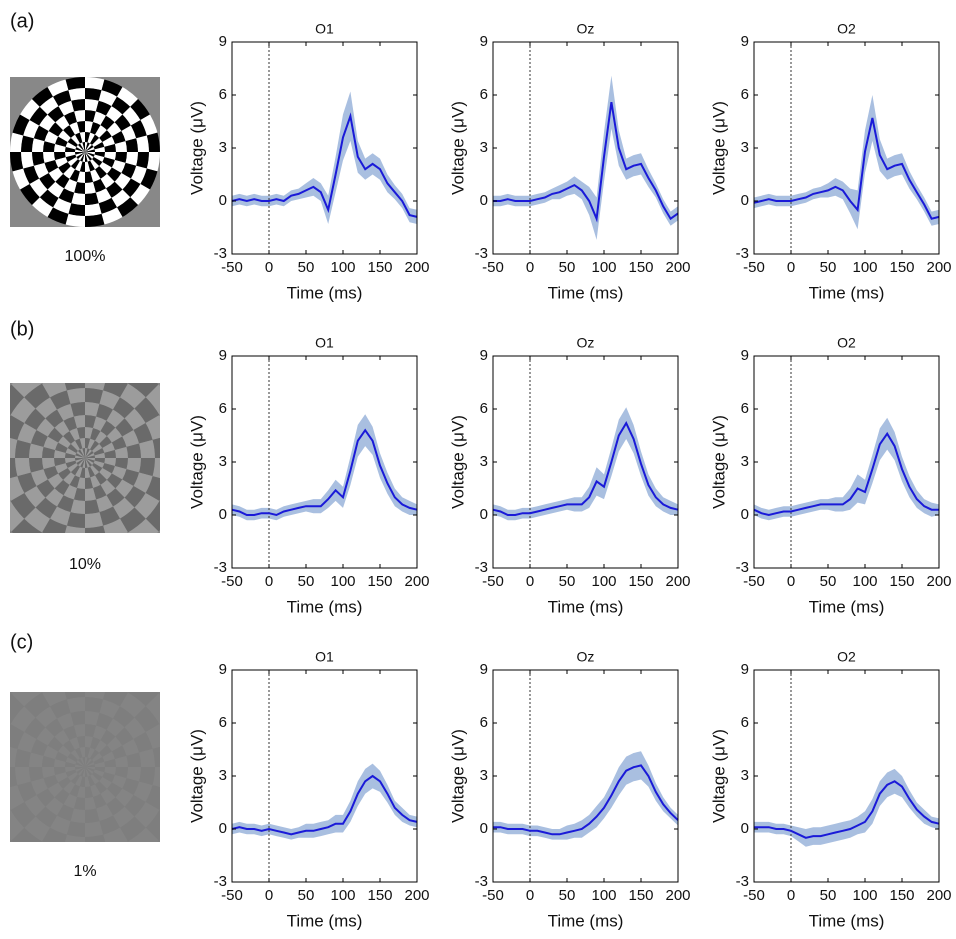  I want to click on plot-frame, so click(585, 148).